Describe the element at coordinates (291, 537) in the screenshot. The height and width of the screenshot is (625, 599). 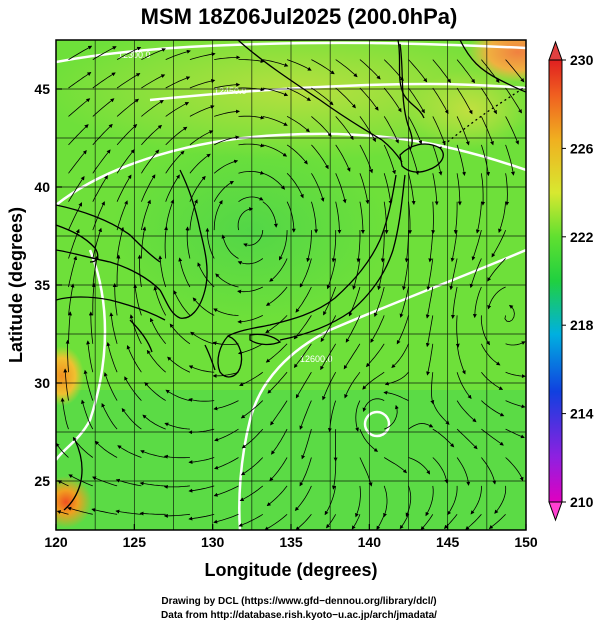
I see `x-tick-labels: 120 125 130 135 140 145 150` at that location.